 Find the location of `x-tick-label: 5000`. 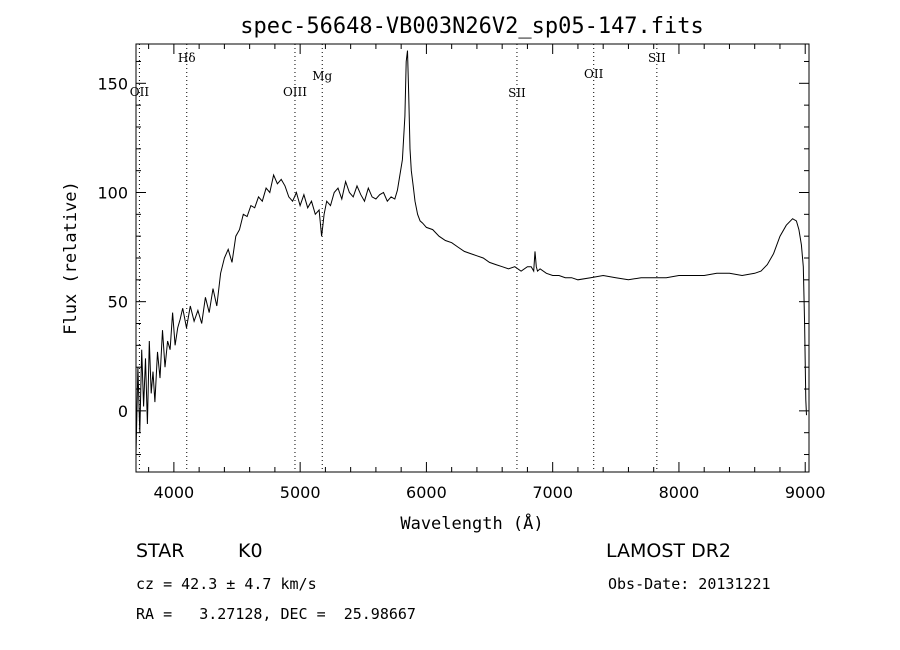

x-tick-label: 5000 is located at coordinates (300, 492).